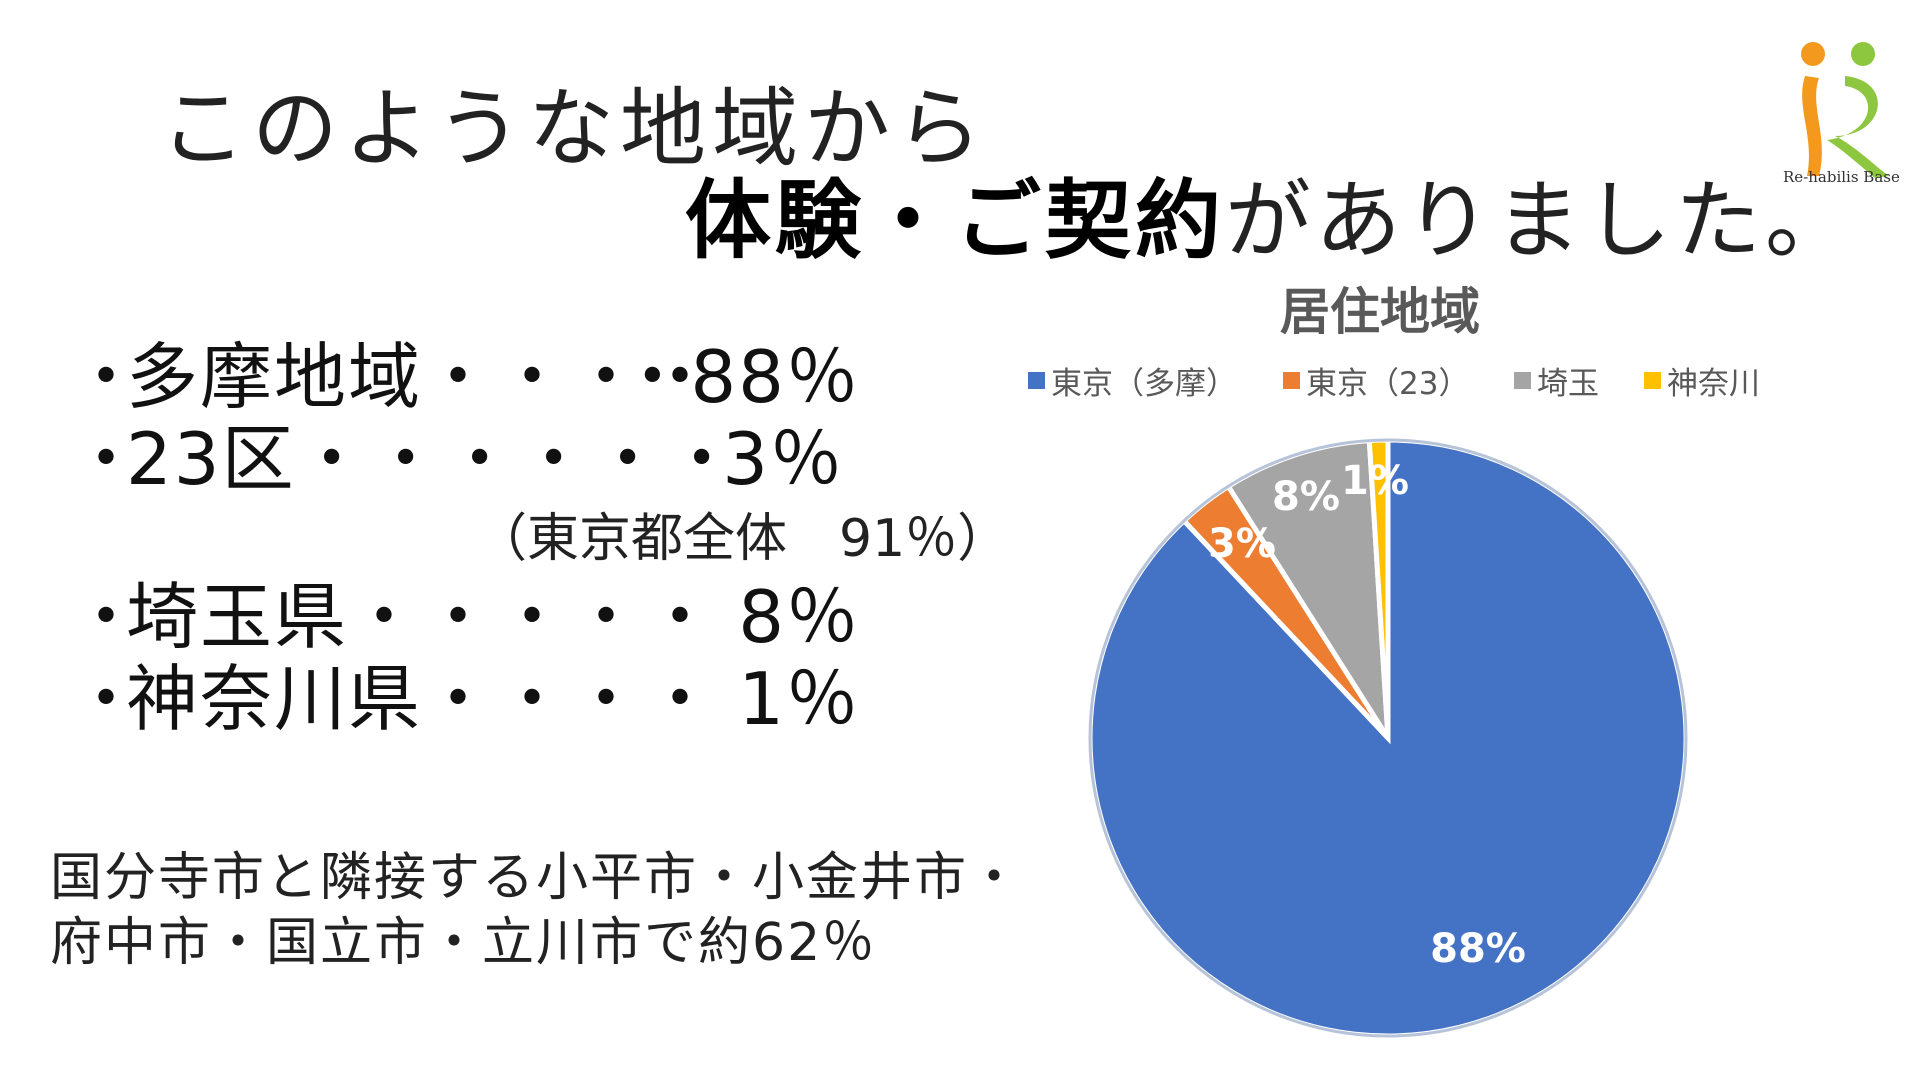 This screenshot has width=1920, height=1080. What do you see at coordinates (422, 377) in the screenshot?
I see `row-label: 多摩地域・・・・` at bounding box center [422, 377].